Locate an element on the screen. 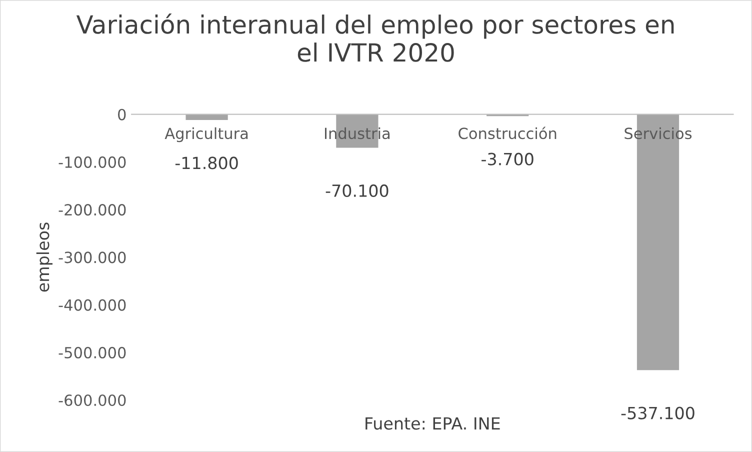  y-tick-label: -200.000 is located at coordinates (92, 210).